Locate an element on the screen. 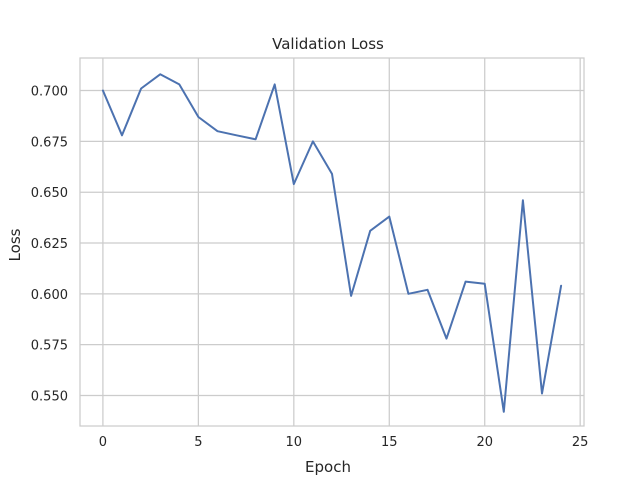 Image resolution: width=640 pixels, height=480 pixels. x-tick-label: 20 is located at coordinates (484, 442).